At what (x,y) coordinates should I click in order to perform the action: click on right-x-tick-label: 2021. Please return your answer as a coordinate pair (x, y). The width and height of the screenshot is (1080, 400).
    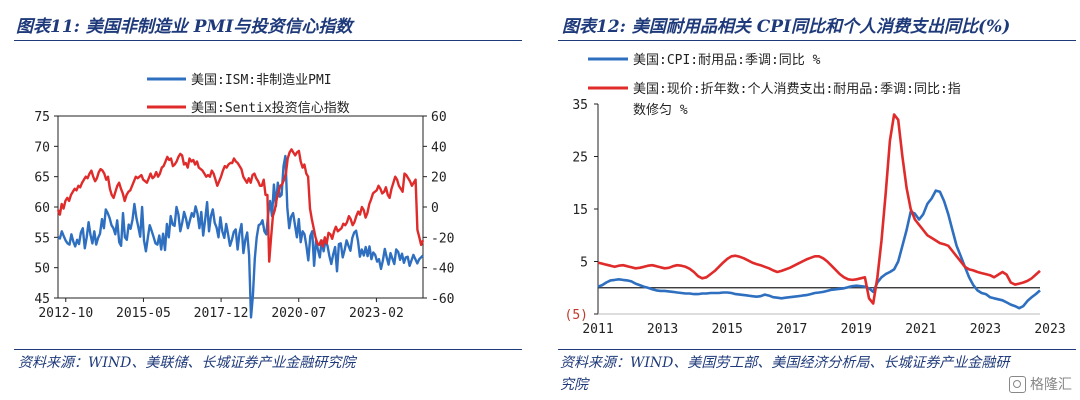
    Looking at the image, I should click on (920, 329).